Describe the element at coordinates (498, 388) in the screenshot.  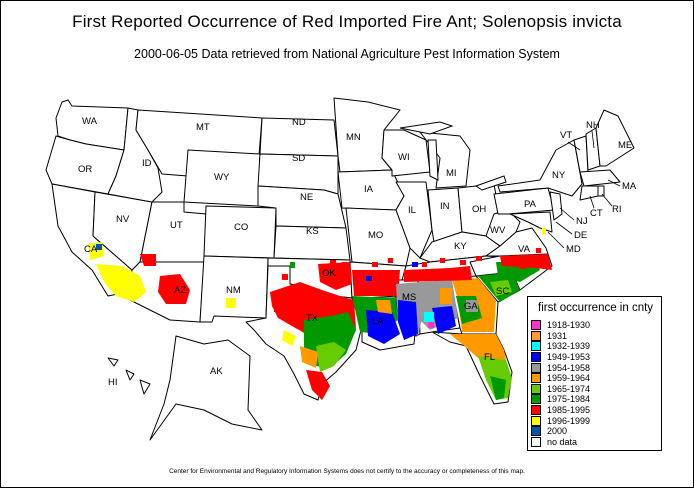
I see `fill-fl-dgreen` at that location.